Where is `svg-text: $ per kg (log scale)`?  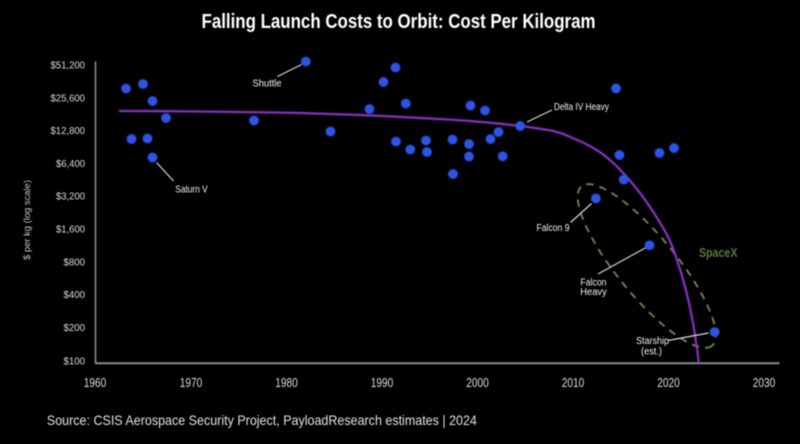
svg-text: $ per kg (log scale) is located at coordinates (27, 220).